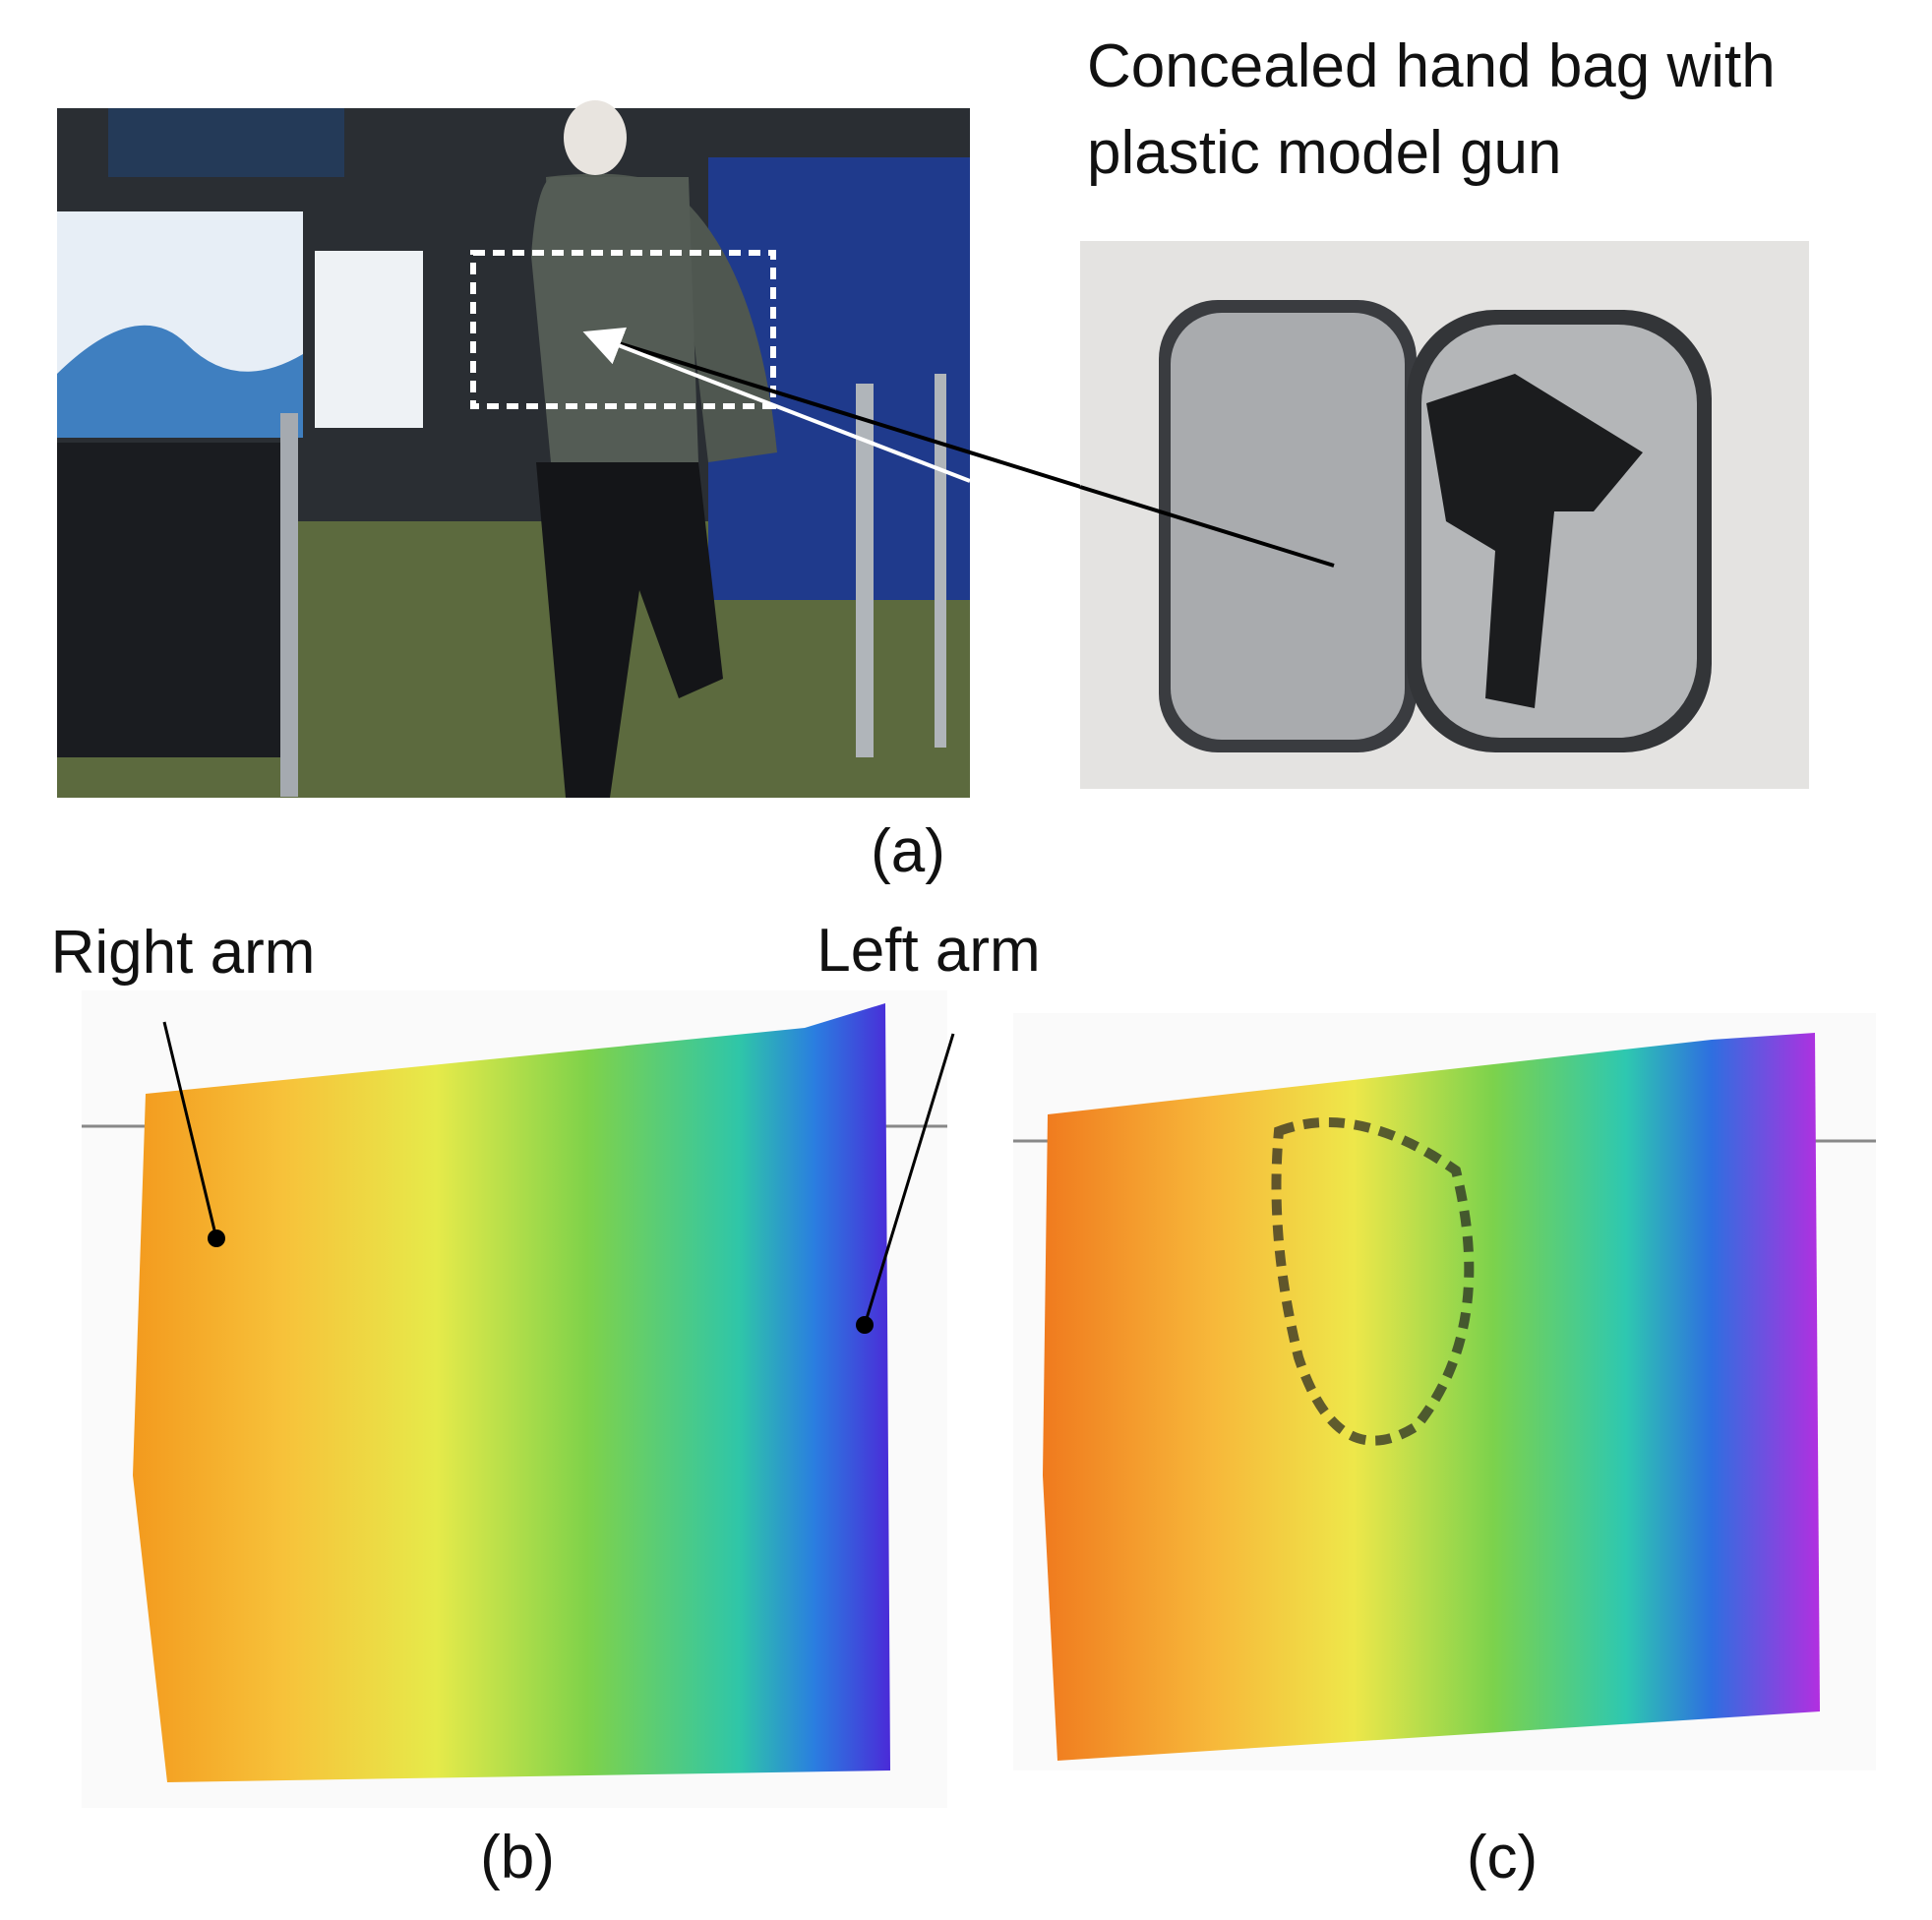  I want to click on caption: (a), so click(908, 851).